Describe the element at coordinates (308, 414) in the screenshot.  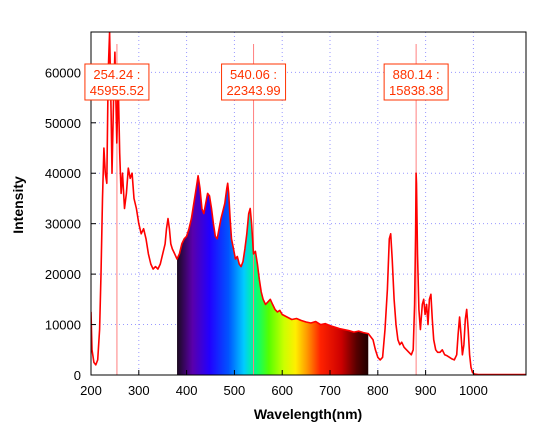
I see `x-axis-title: Wavelength(nm)` at that location.